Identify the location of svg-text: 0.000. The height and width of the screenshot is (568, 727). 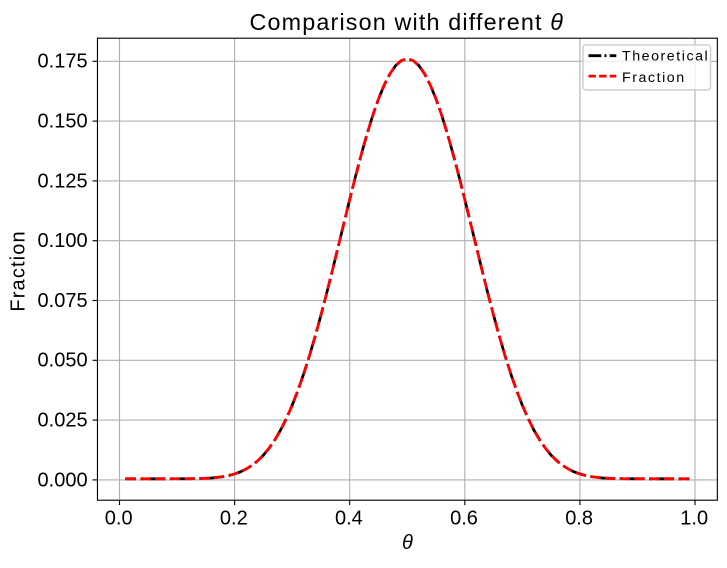
(63, 480).